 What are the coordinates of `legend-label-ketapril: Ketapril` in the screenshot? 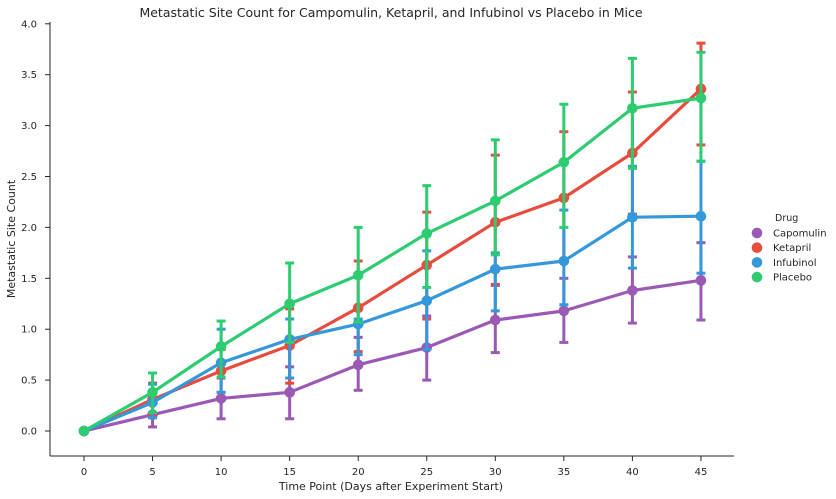 It's located at (792, 248).